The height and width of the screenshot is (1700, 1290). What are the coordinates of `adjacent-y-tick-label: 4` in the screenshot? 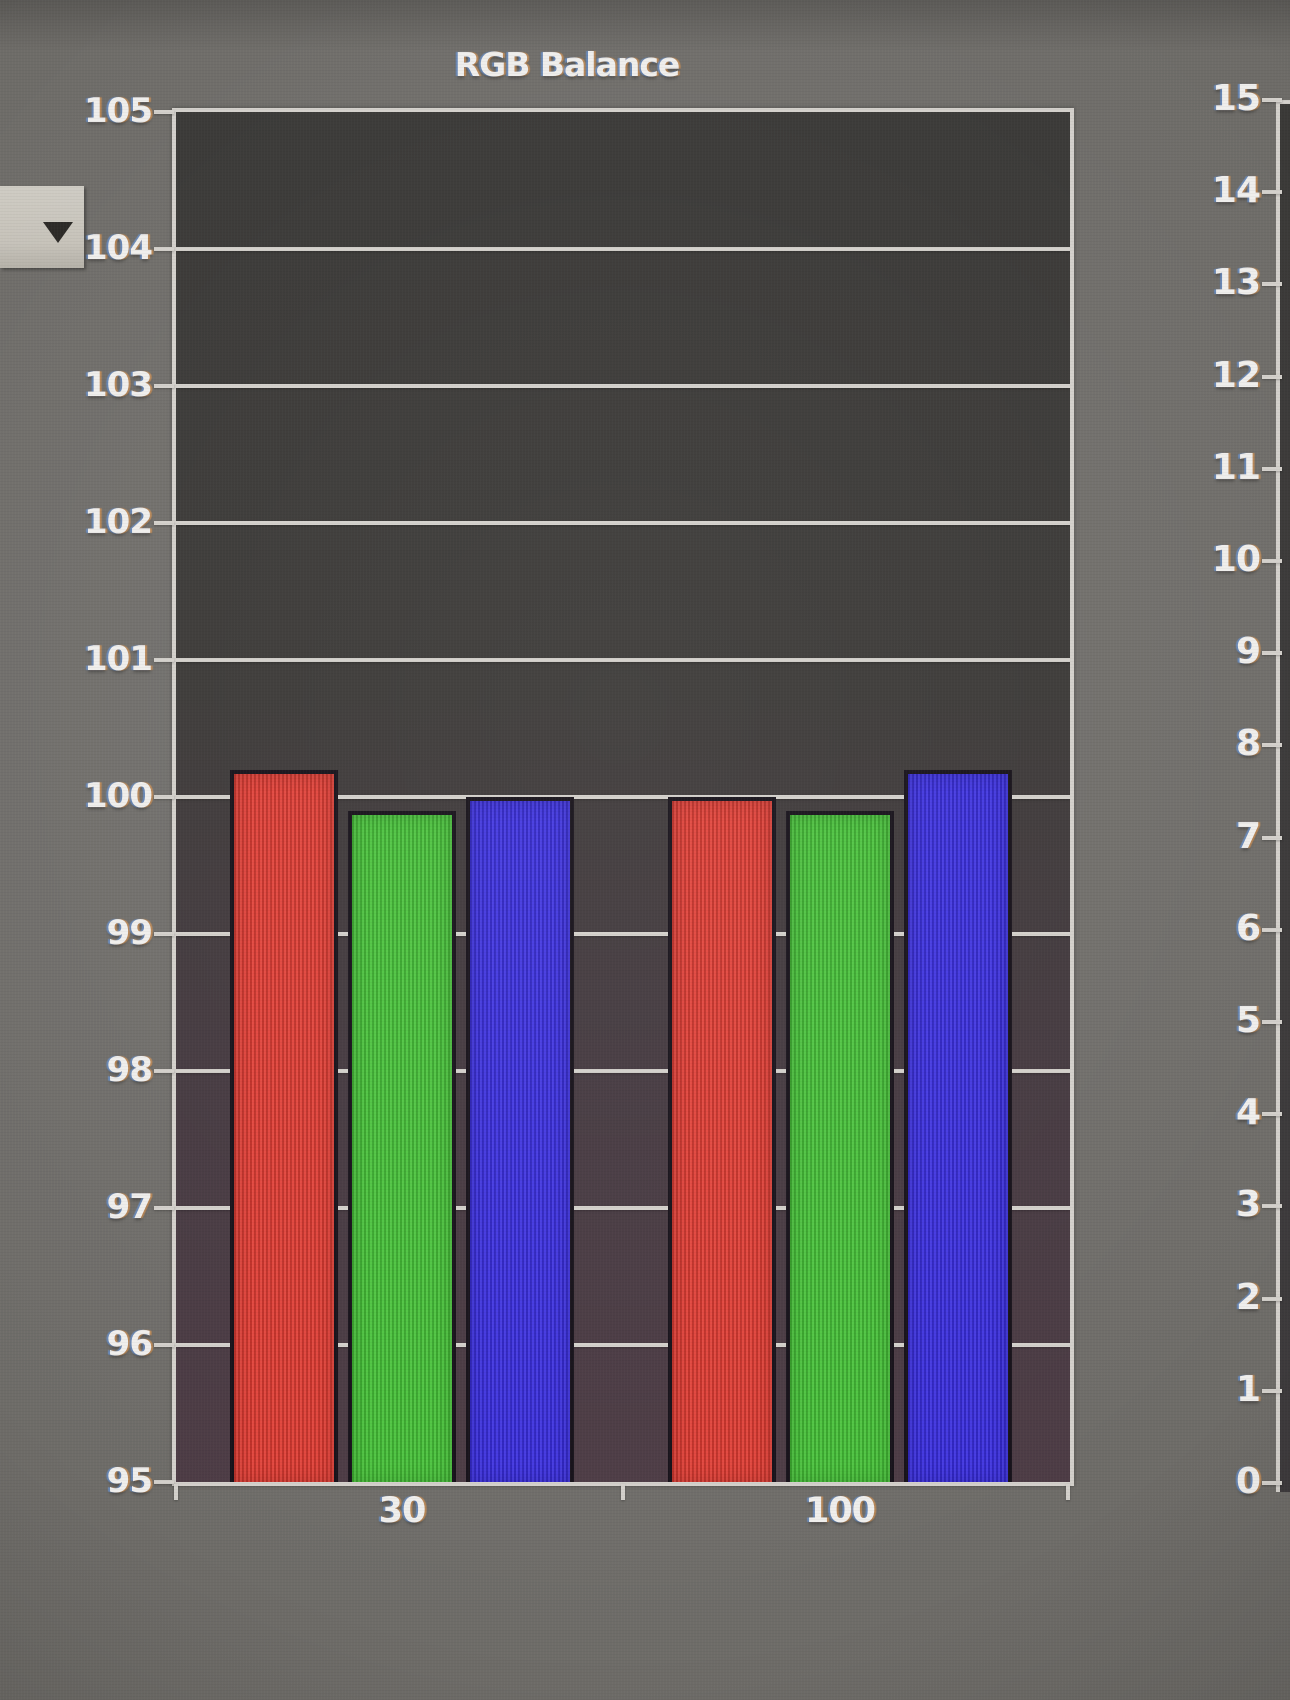 It's located at (1248, 1113).